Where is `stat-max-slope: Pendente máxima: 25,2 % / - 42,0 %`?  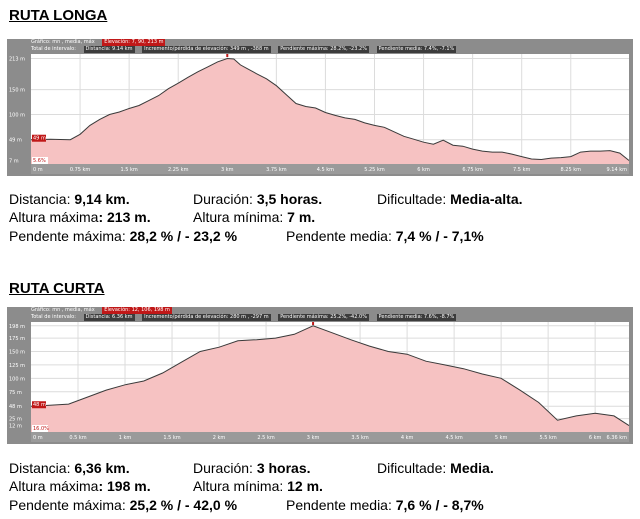 stat-max-slope: Pendente máxima: 25,2 % / - 42,0 % is located at coordinates (123, 505).